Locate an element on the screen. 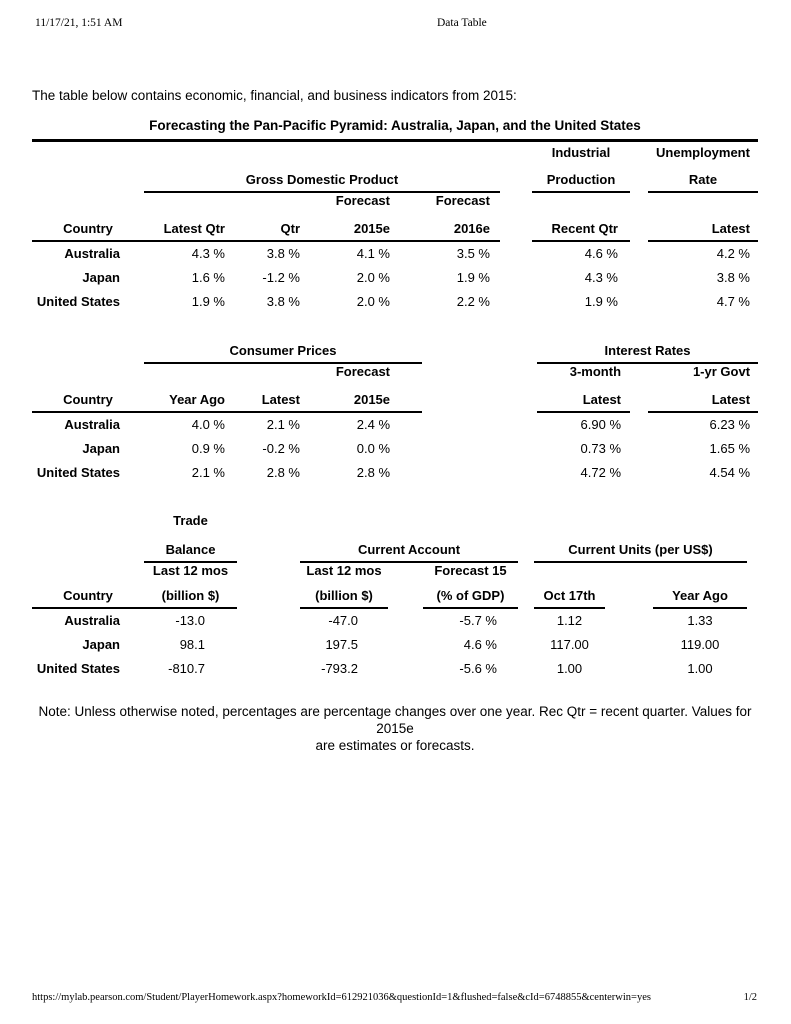 The width and height of the screenshot is (791, 1024). table-cell: 4.3 % is located at coordinates (601, 277).